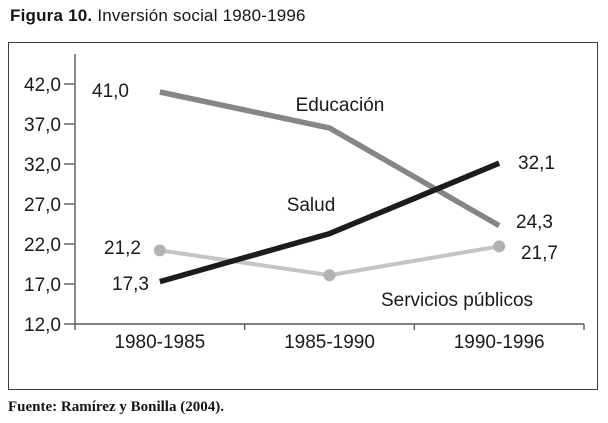 Image resolution: width=608 pixels, height=423 pixels. Describe the element at coordinates (534, 222) in the screenshot. I see `point-label-educacion-2: 24,3` at that location.